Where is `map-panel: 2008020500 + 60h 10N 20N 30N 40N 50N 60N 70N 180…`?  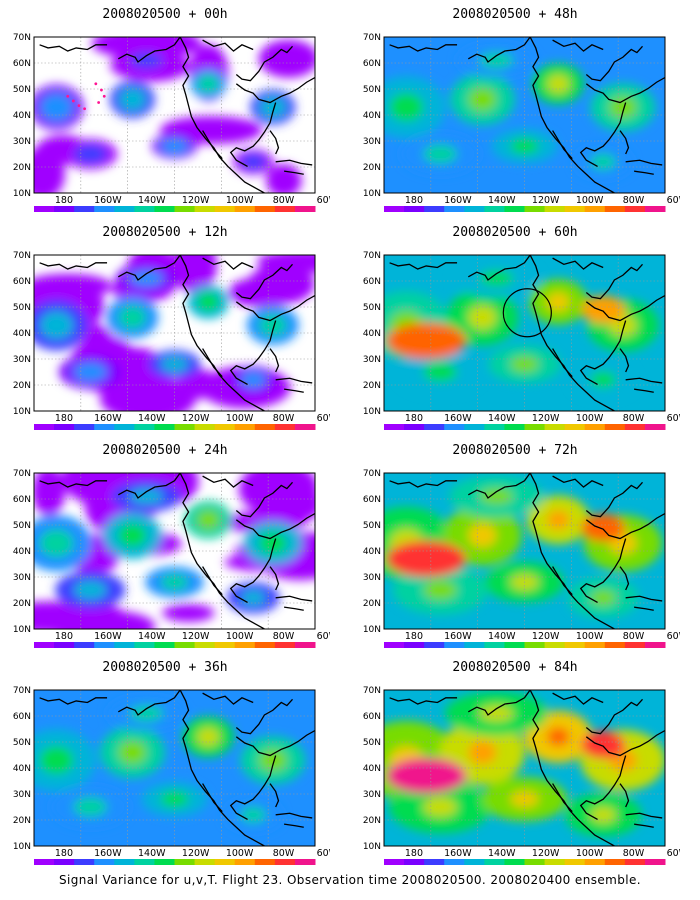
map-panel: 2008020500 + 60h 10N 20N 30N 40N 50N 60N 70N 180… is located at coordinates (515, 327).